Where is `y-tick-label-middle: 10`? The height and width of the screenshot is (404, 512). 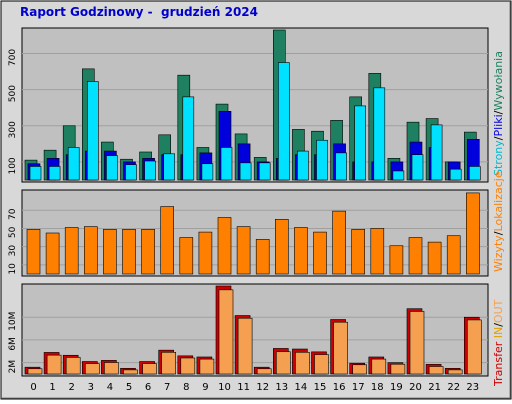
y-tick-label-middle: 10 is located at coordinates (13, 269).